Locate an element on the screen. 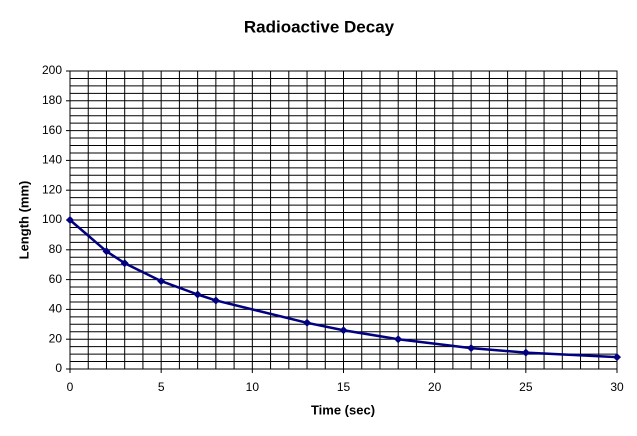  y-tick-label: 180 is located at coordinates (52, 100).